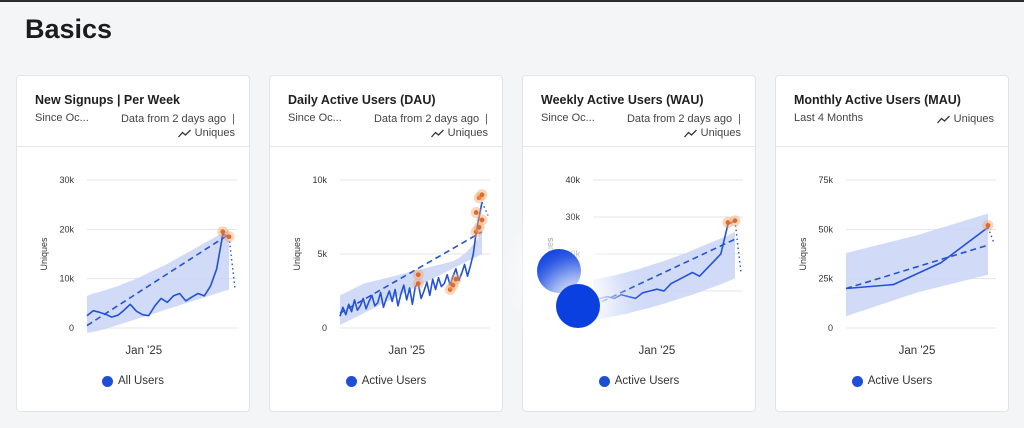 This screenshot has height=428, width=1024. I want to click on y-tick-label: 25k, so click(825, 279).